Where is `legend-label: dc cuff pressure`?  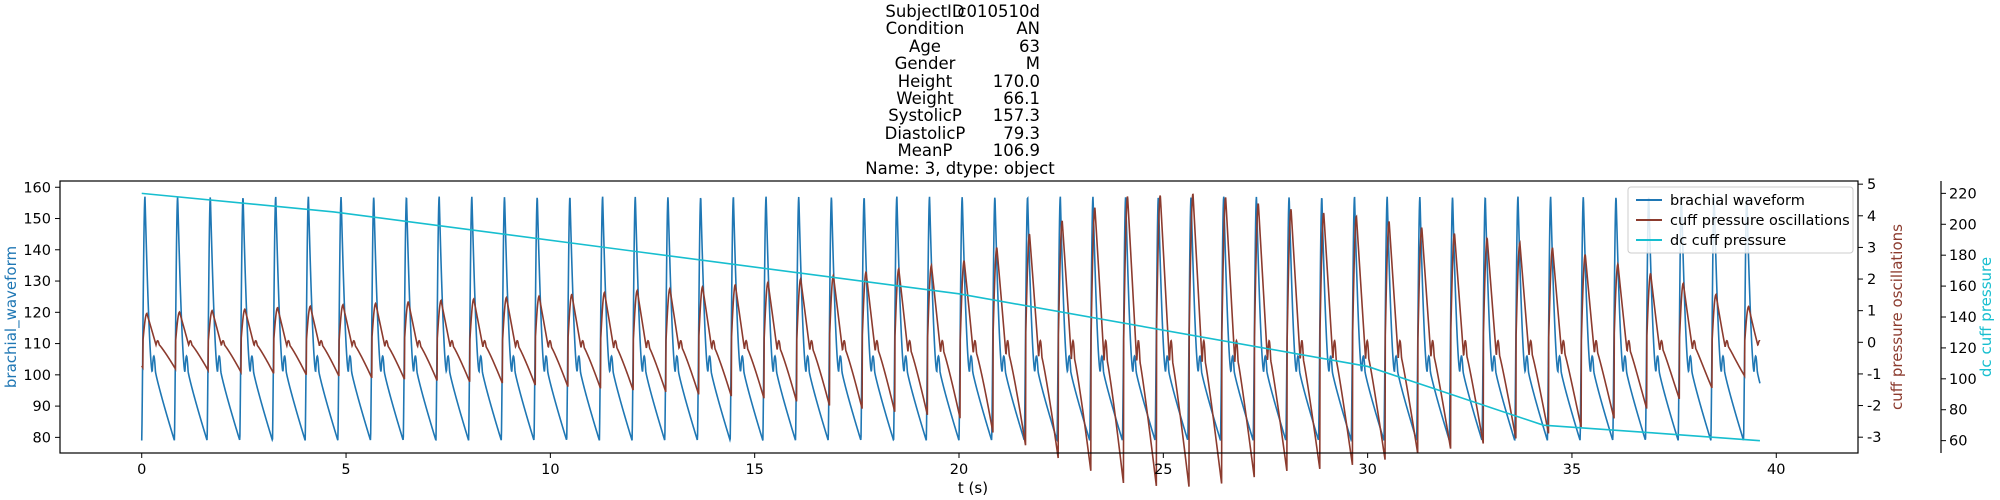 legend-label: dc cuff pressure is located at coordinates (1728, 241).